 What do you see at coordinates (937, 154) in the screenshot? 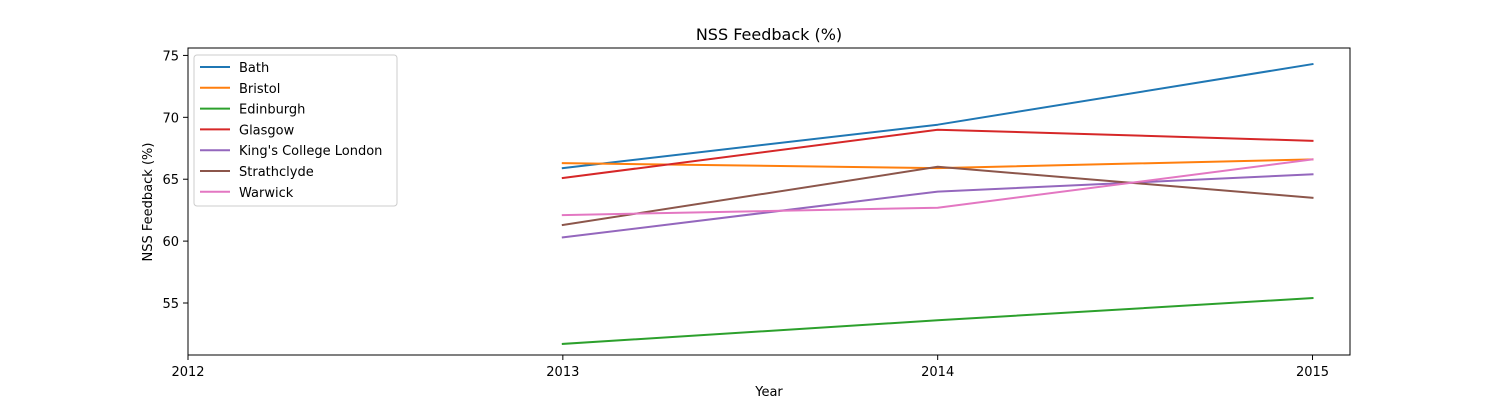
I see `series-line-glasgow` at bounding box center [937, 154].